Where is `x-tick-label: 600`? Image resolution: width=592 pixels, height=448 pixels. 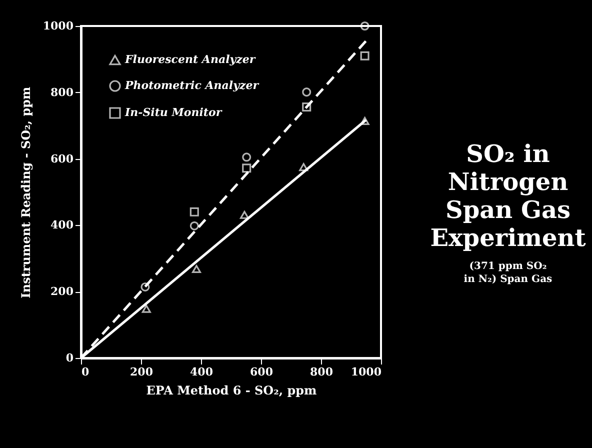
x-tick-label: 600 is located at coordinates (262, 372).